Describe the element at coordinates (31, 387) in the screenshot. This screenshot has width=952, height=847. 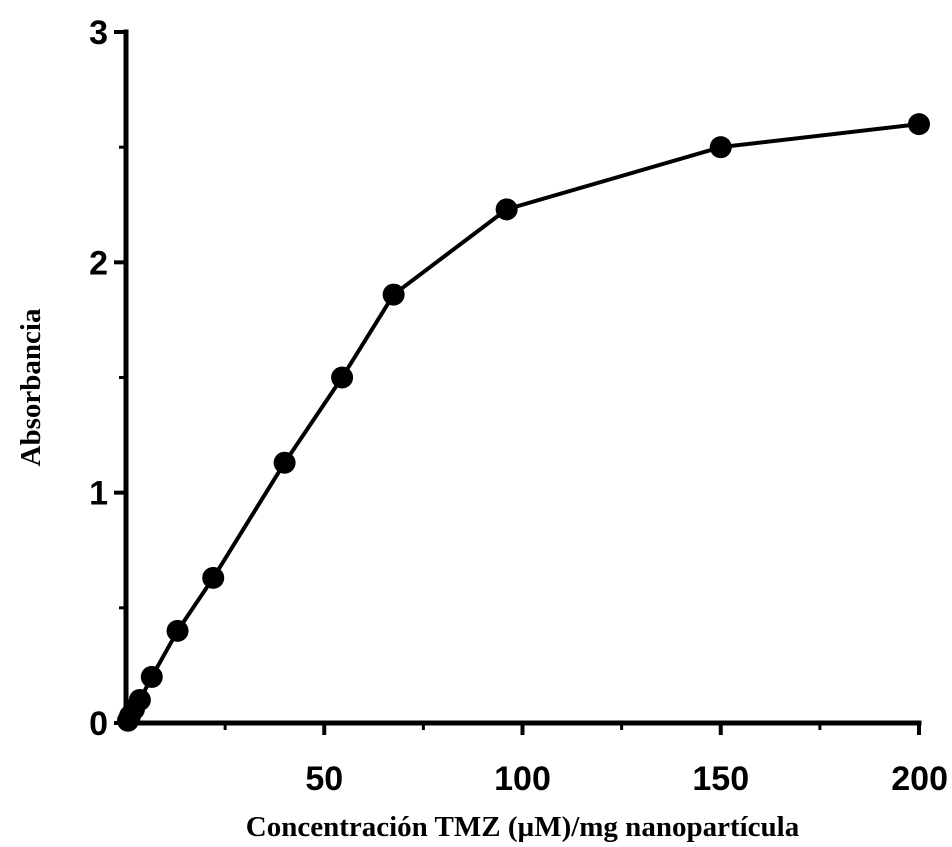
I see `y-axis-title: Absorbancia` at that location.